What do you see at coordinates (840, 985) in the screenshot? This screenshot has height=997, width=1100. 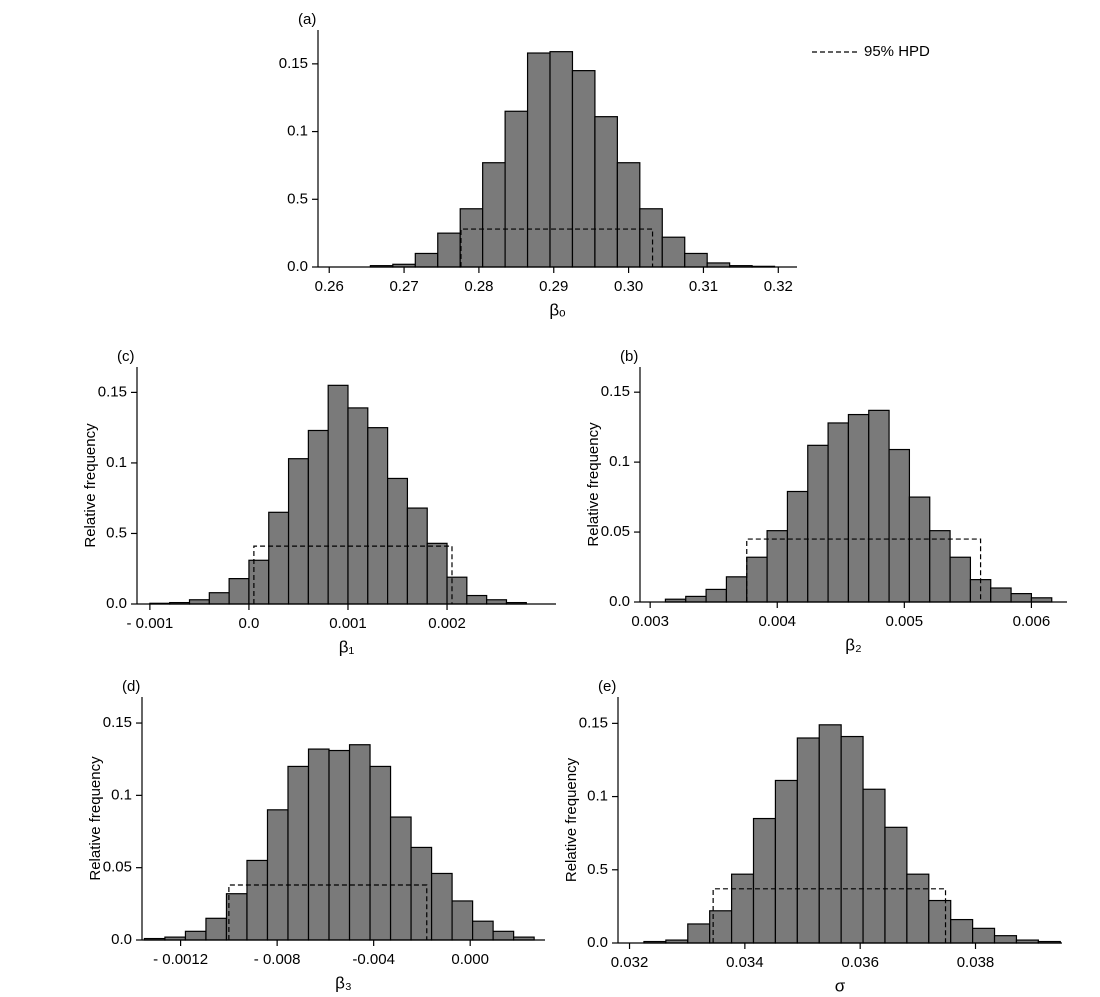 I see `x-axis-title: σ` at bounding box center [840, 985].